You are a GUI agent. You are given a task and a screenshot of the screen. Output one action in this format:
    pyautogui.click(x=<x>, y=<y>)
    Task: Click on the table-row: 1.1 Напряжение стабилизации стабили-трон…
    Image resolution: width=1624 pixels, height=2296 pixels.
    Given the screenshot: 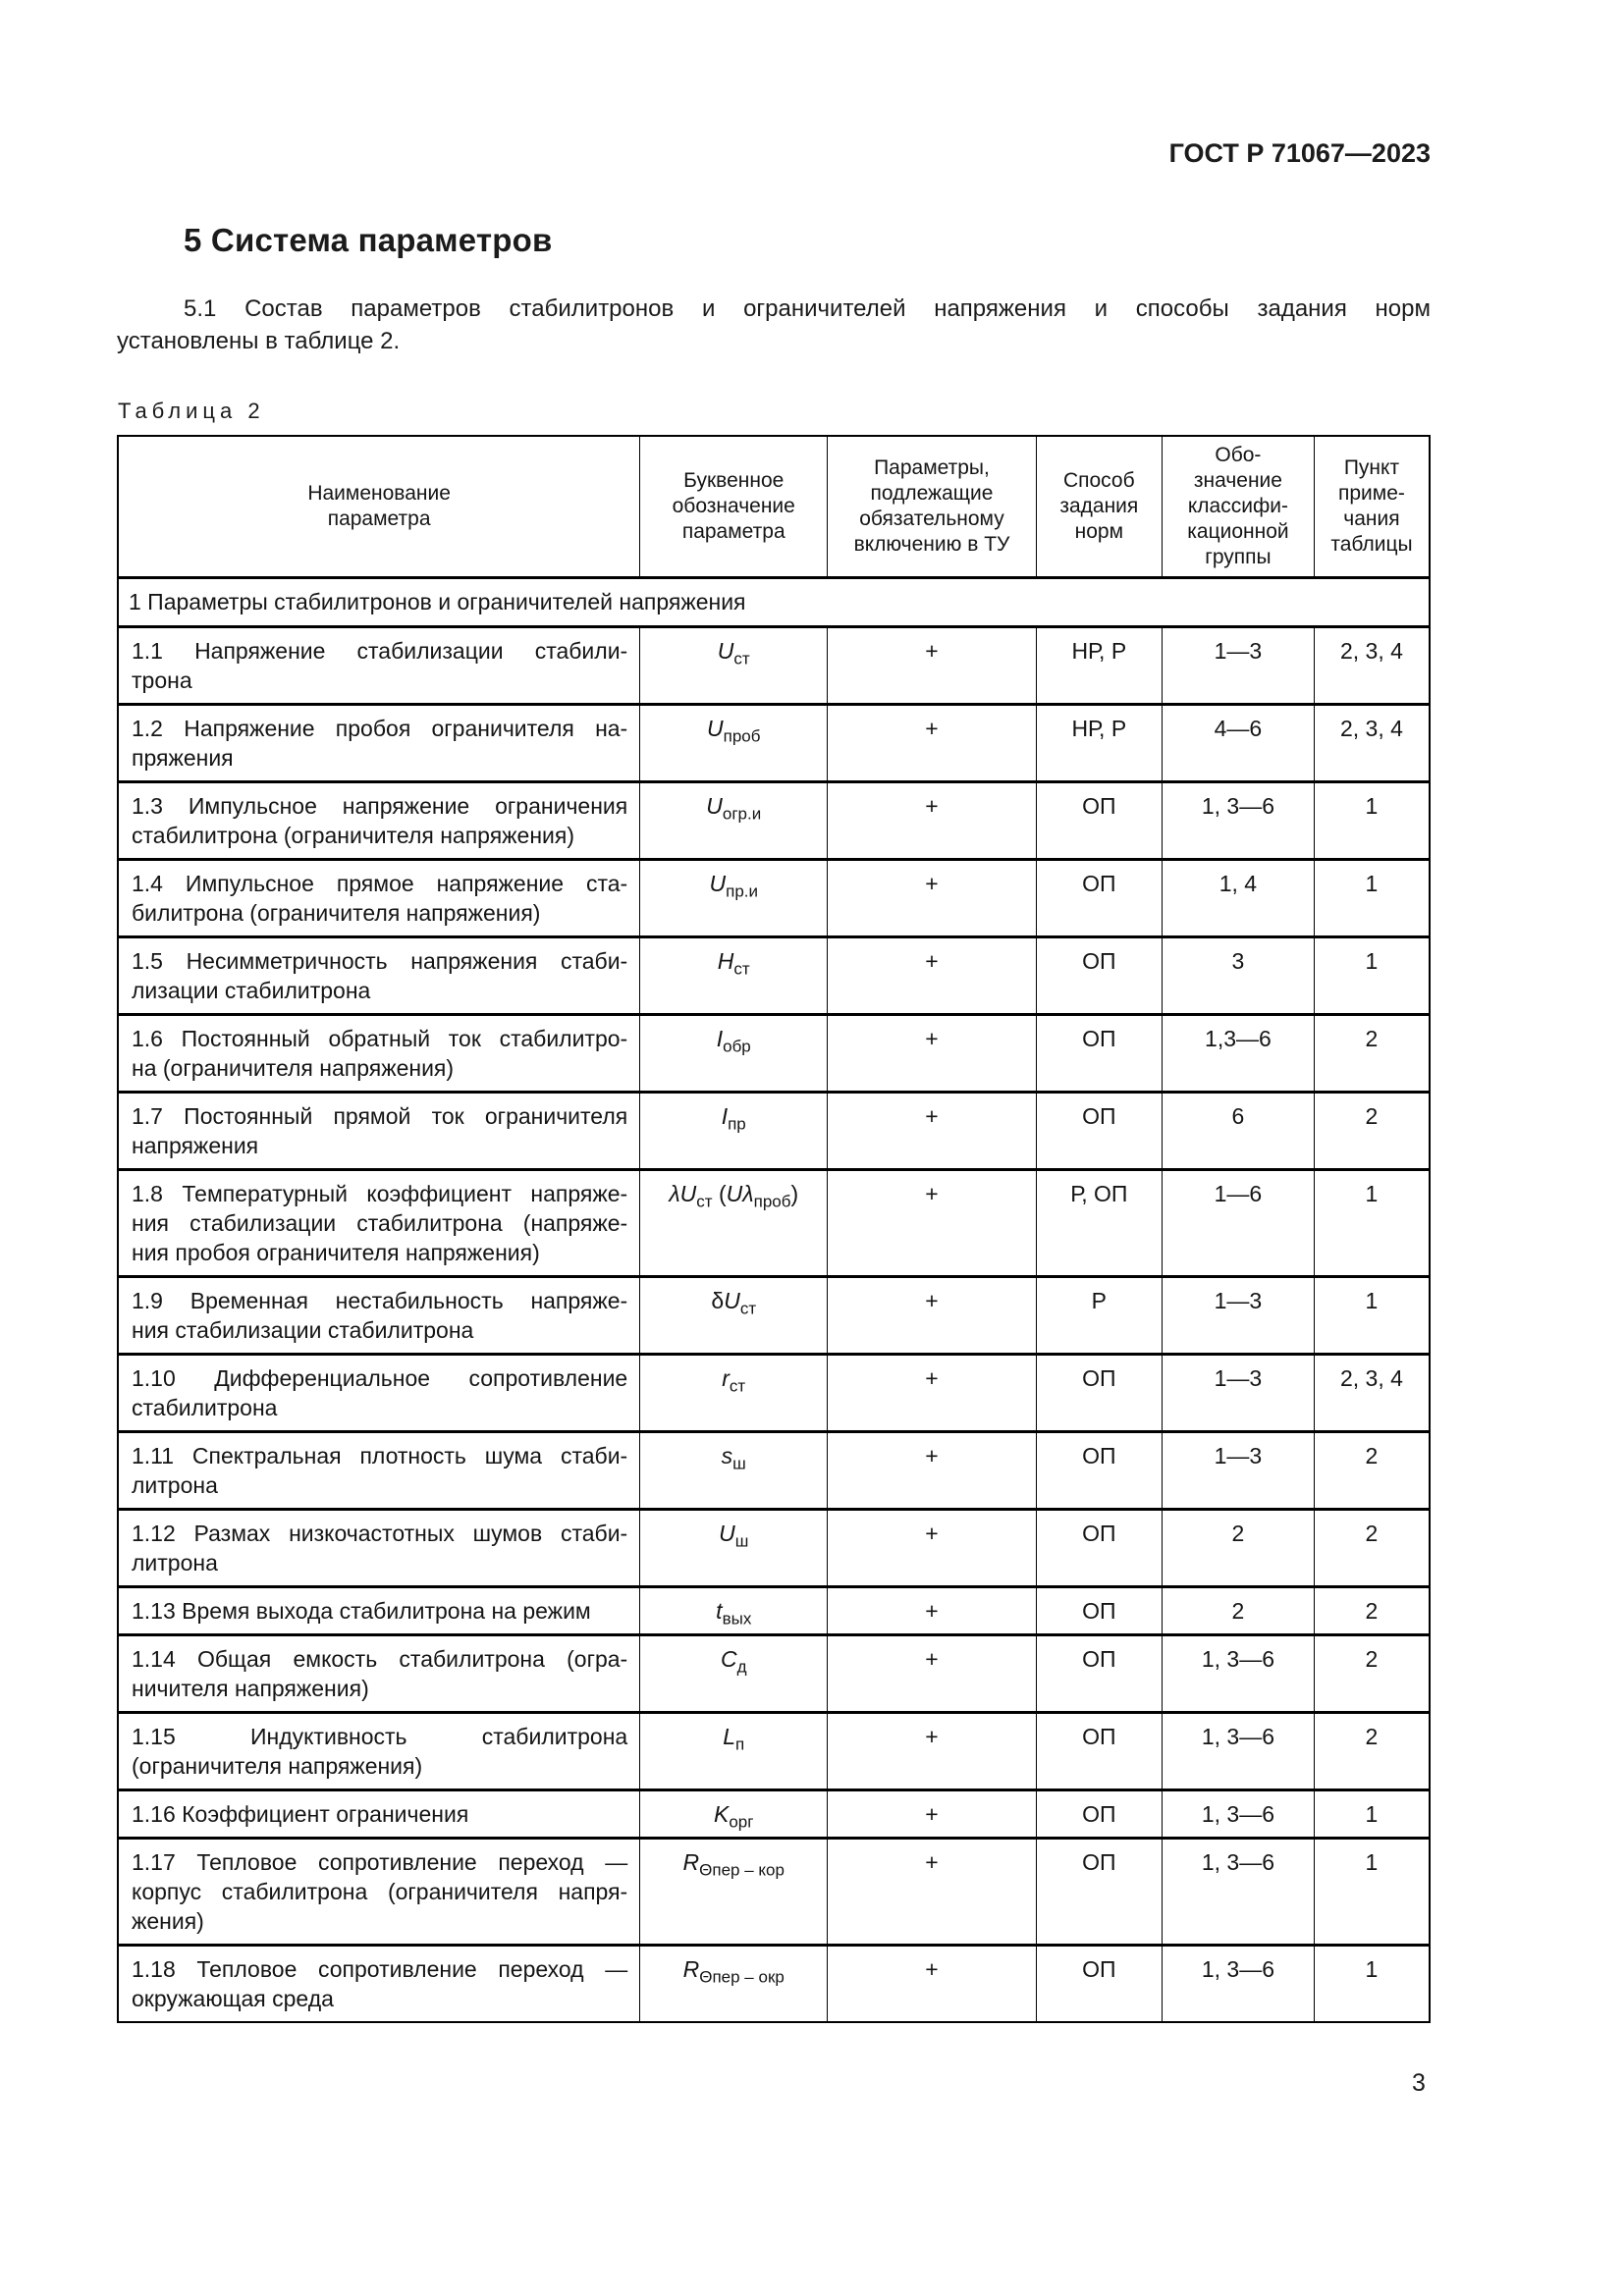 What is the action you would take?
    pyautogui.click(x=774, y=665)
    